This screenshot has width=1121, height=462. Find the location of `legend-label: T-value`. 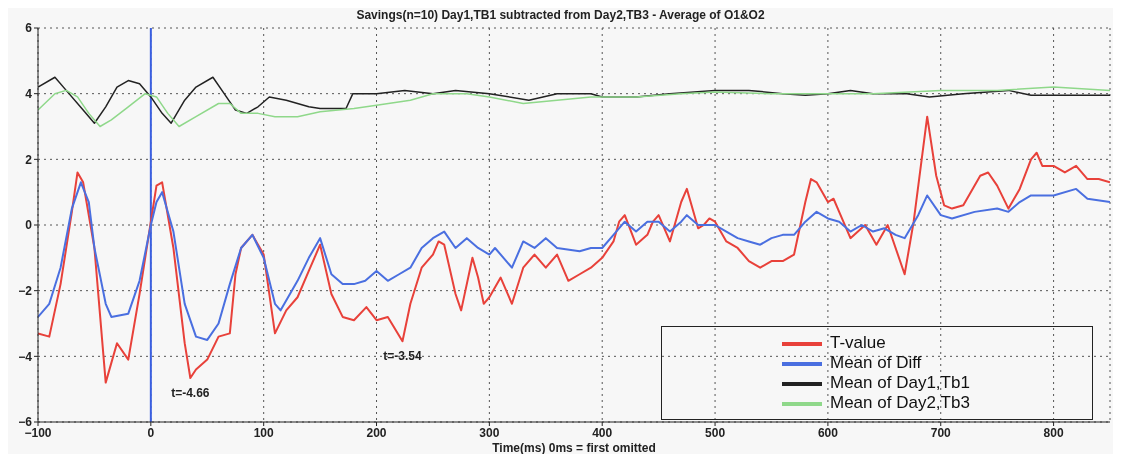

legend-label: T-value is located at coordinates (858, 342).